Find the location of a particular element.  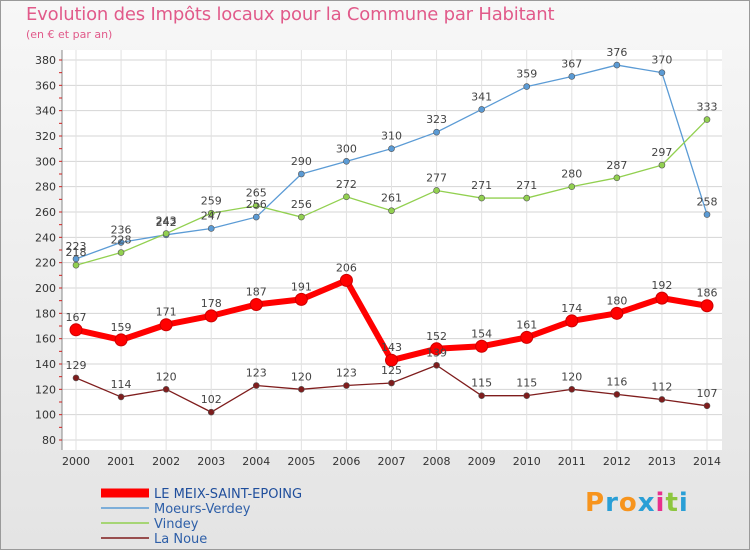

legend-label: La Noue is located at coordinates (180, 539).